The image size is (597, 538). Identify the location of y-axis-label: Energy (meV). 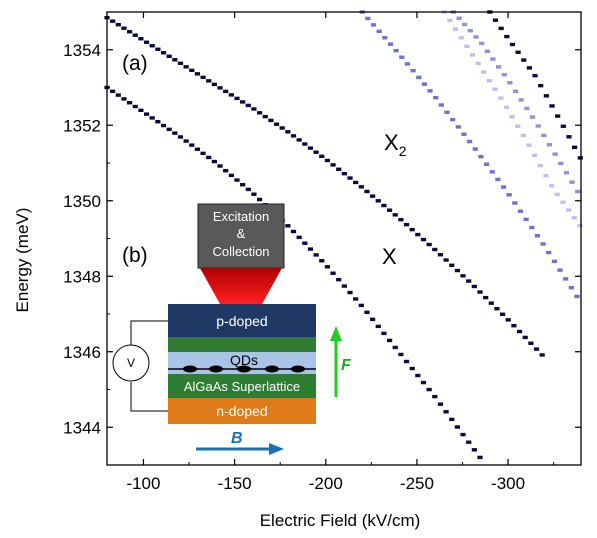
(22, 260).